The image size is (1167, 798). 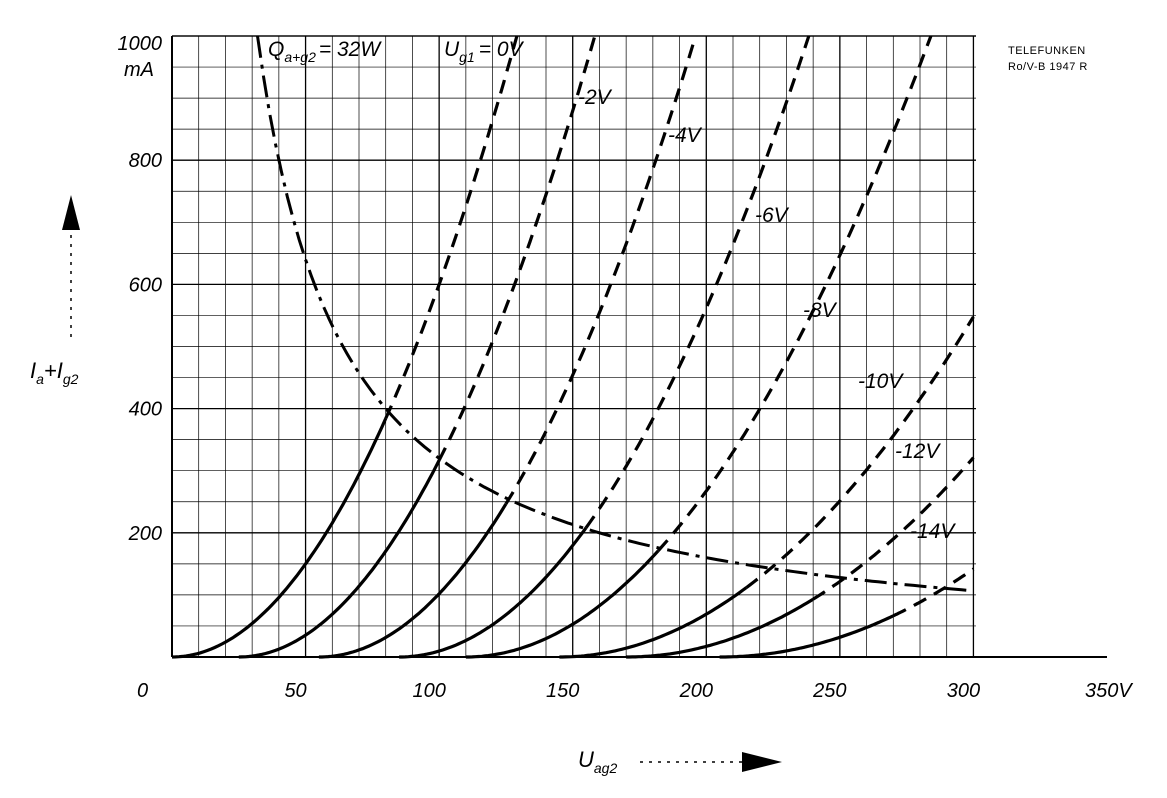 What do you see at coordinates (145, 285) in the screenshot?
I see `y-tick-label: 600` at bounding box center [145, 285].